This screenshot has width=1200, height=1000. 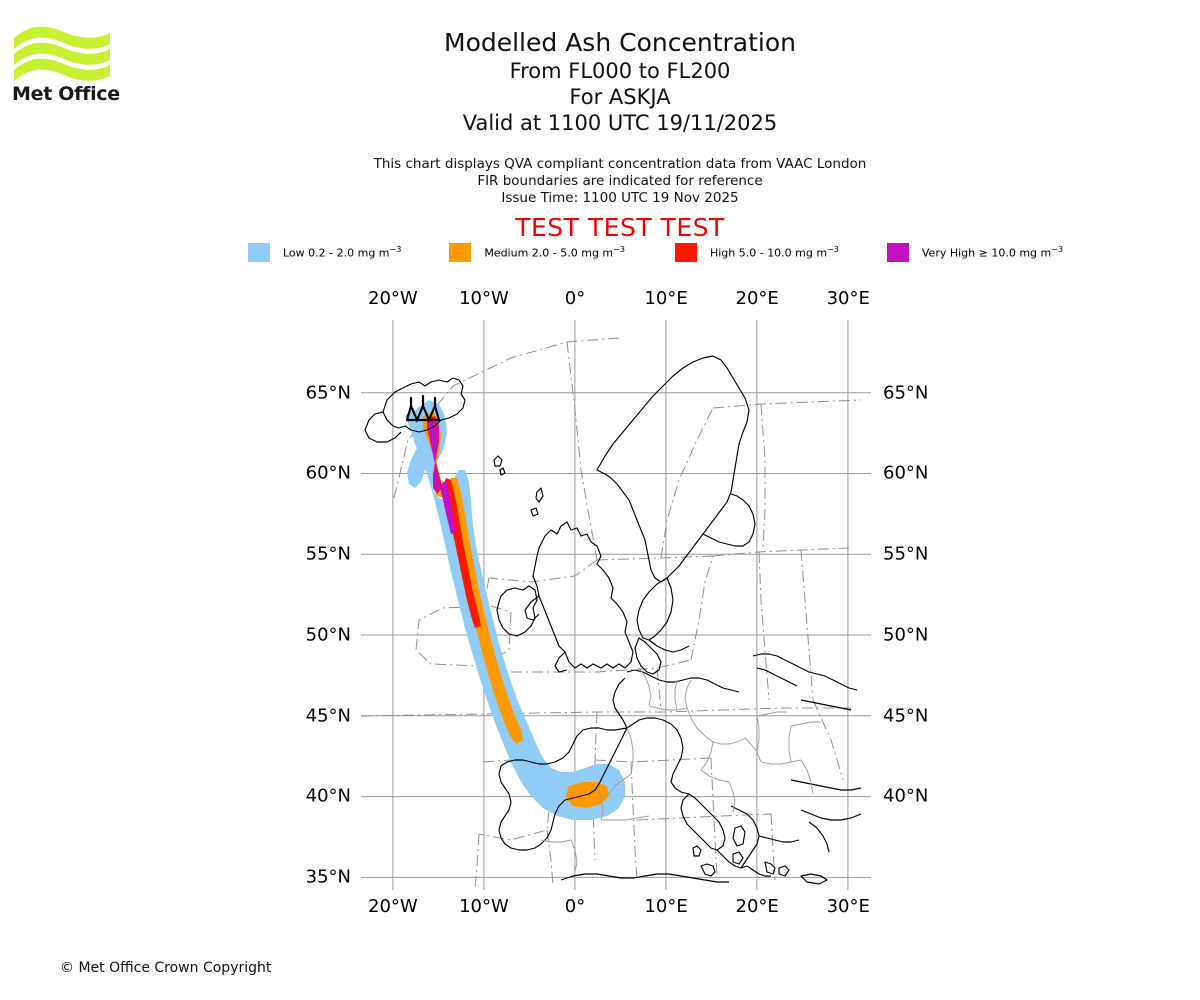 I want to click on legend-label-low: Low 0.2 - 2.0 mg m−3, so click(x=342, y=252).